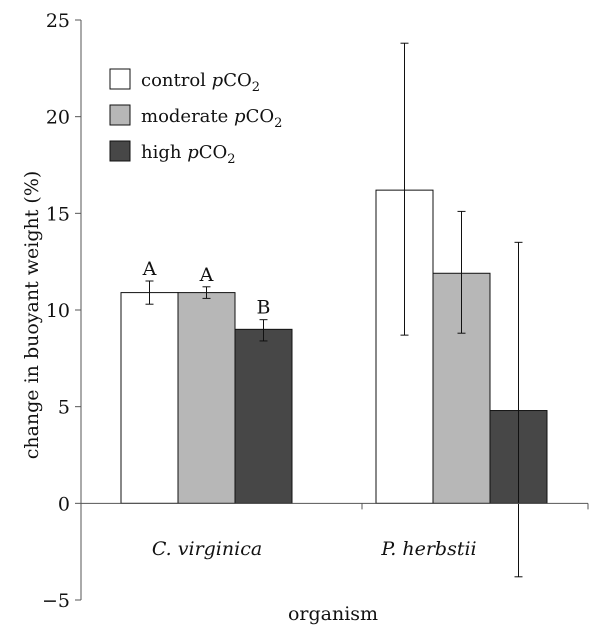 Image resolution: width=589 pixels, height=627 pixels. Describe the element at coordinates (206, 288) in the screenshot. I see `significance-labels: A A B` at that location.